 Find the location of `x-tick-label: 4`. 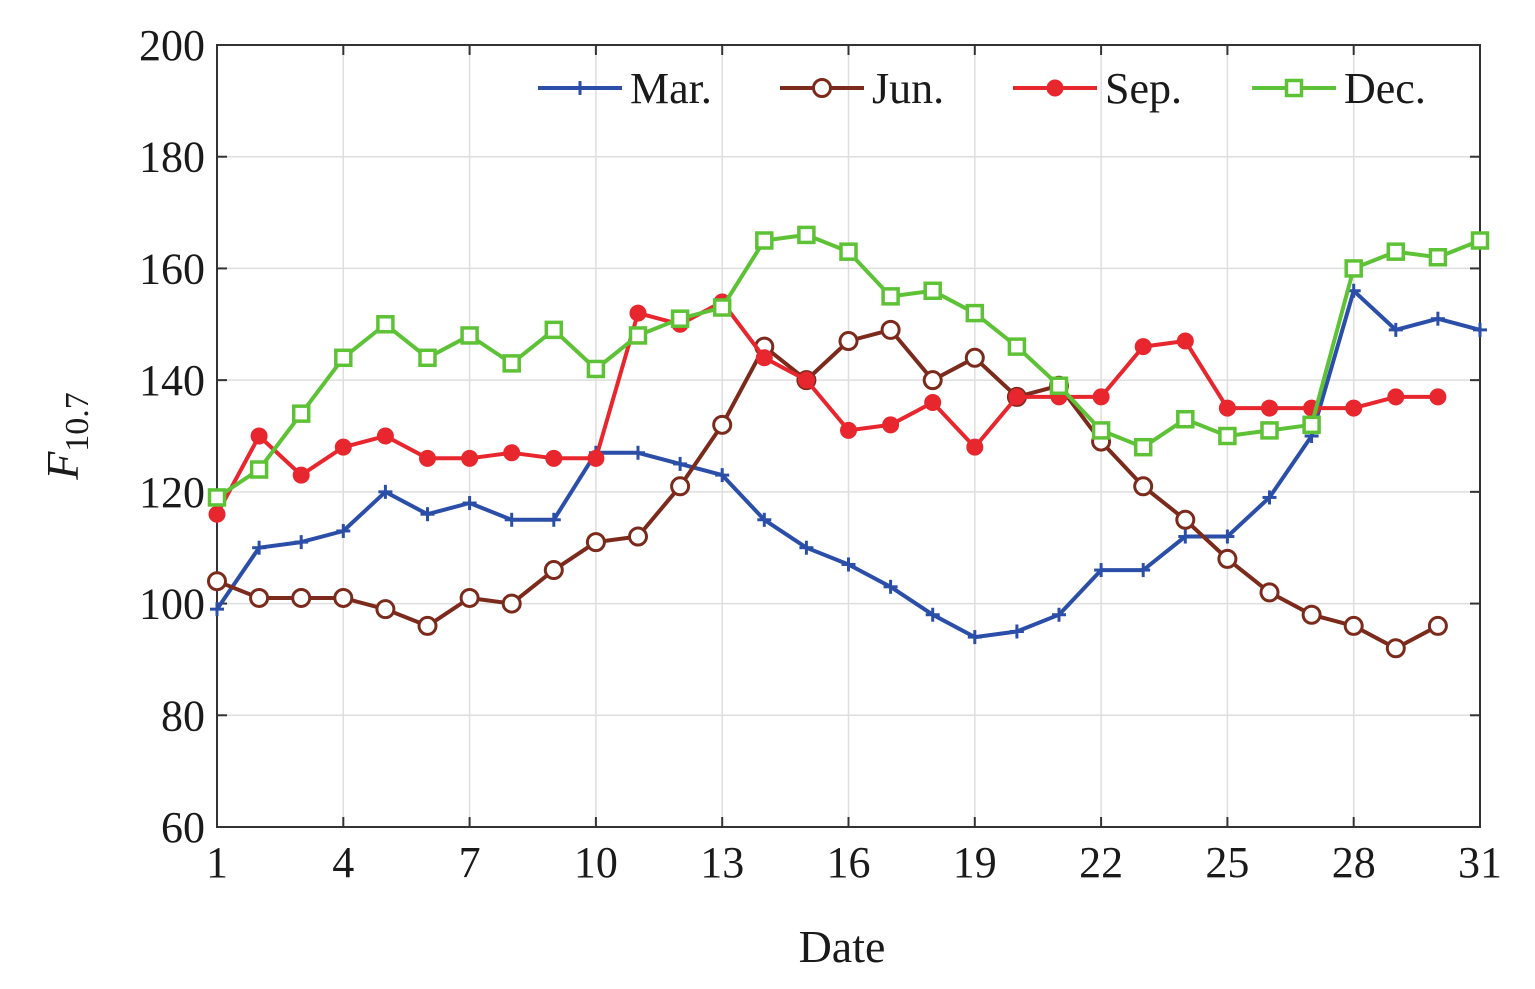

x-tick-label: 4 is located at coordinates (343, 862).